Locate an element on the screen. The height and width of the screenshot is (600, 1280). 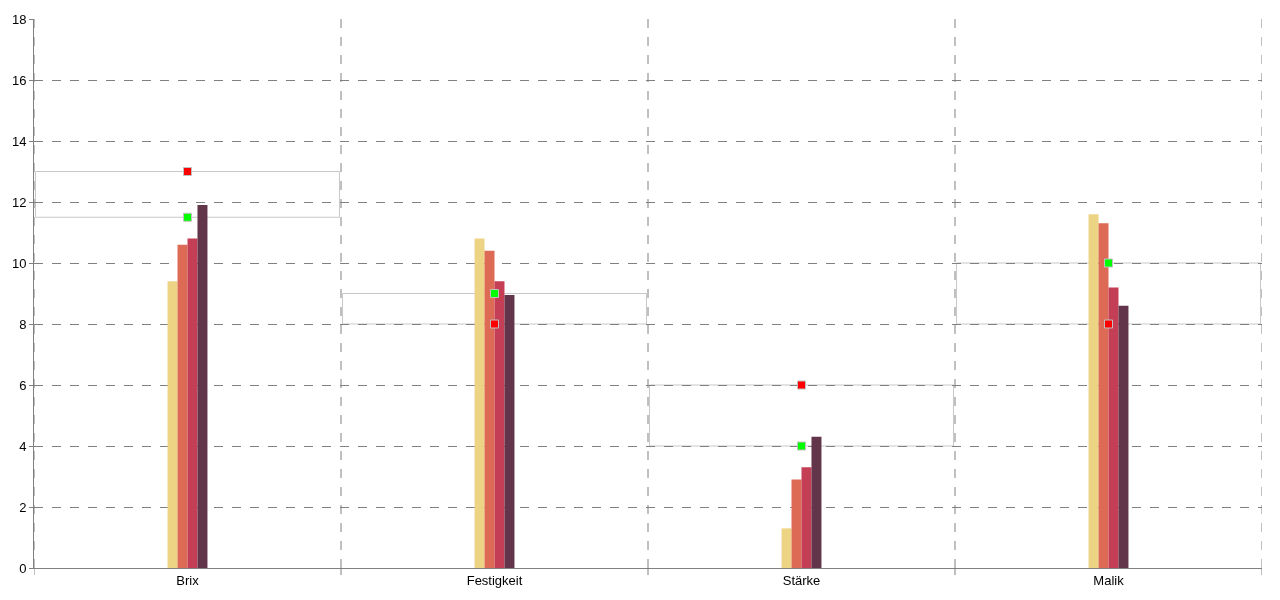
y-tick-label: 10 is located at coordinates (19, 263).